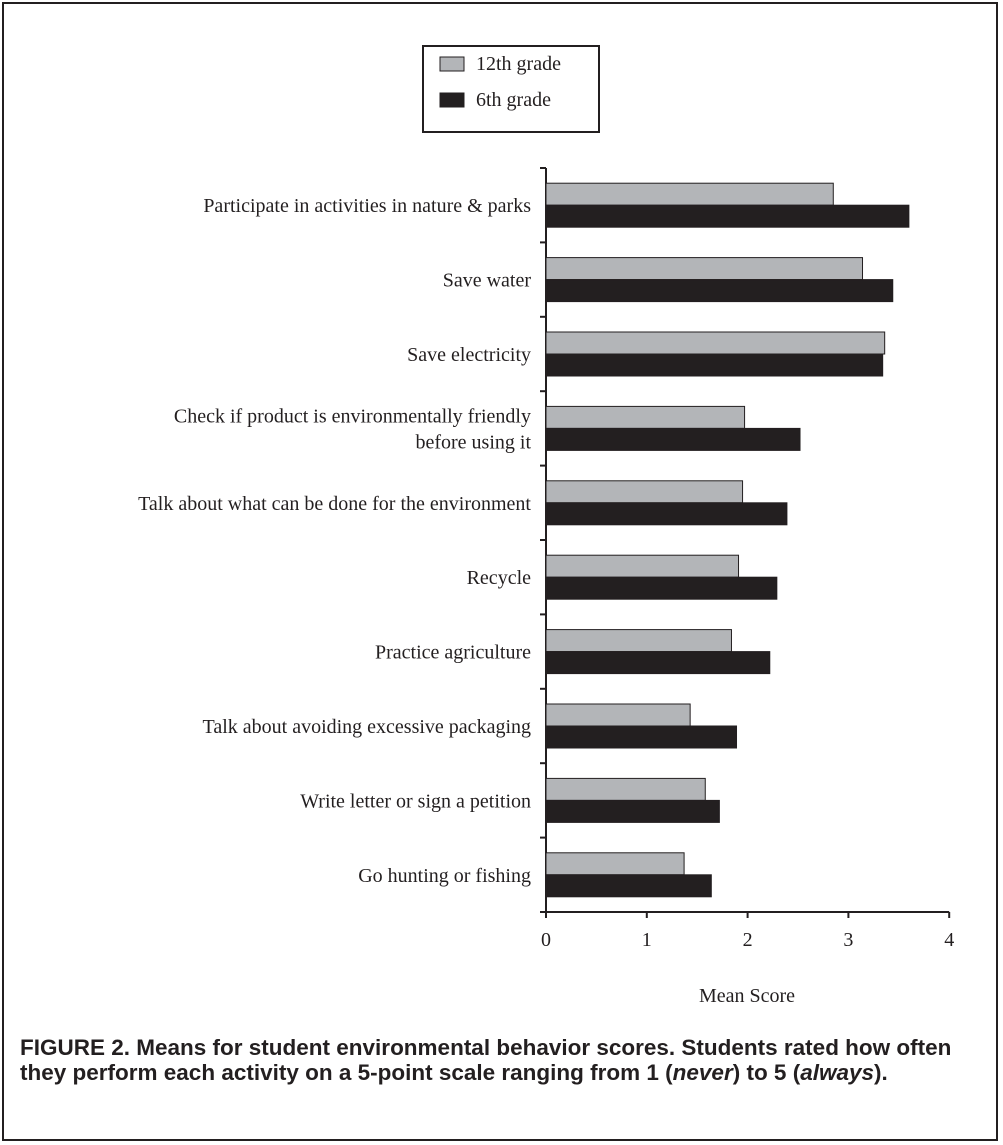 The height and width of the screenshot is (1145, 1003). Describe the element at coordinates (469, 355) in the screenshot. I see `category-label: Save electricity` at that location.